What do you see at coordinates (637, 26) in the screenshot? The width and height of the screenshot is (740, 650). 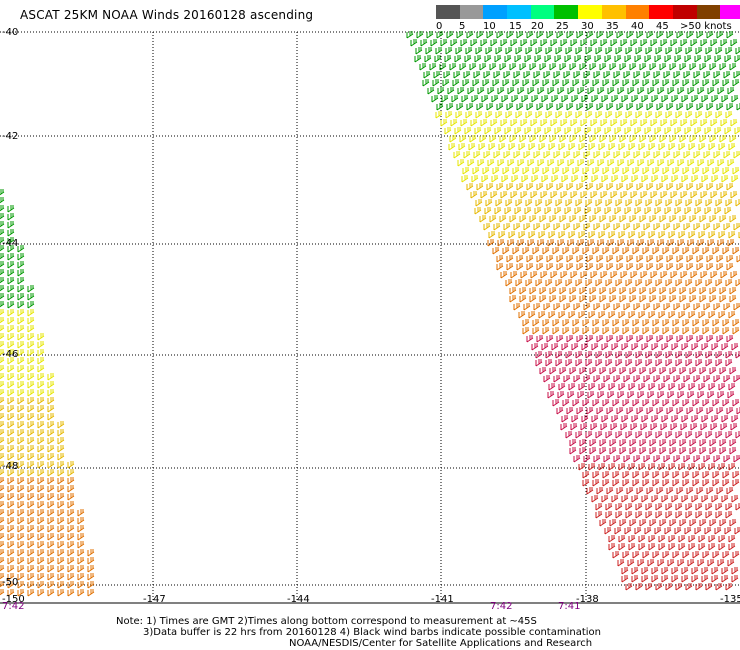 I see `scale-label: 40` at bounding box center [637, 26].